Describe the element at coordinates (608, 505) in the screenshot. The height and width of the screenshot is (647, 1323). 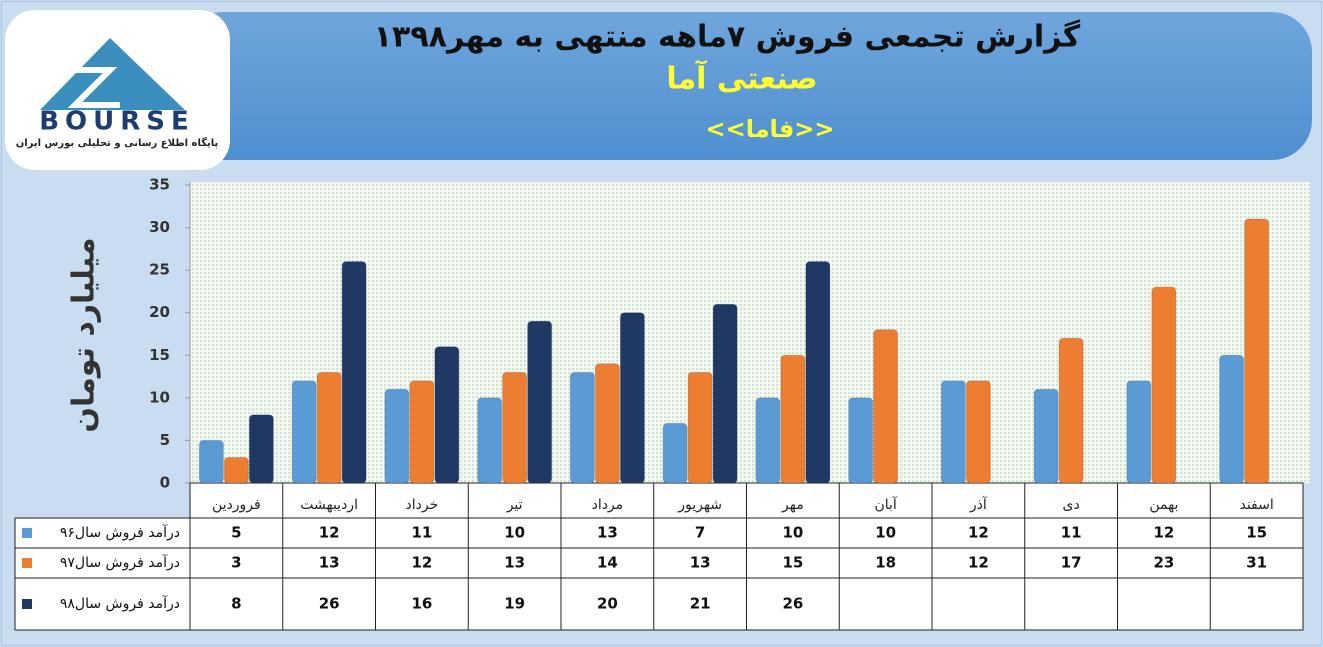
I see `x-tick-label: مرداد` at that location.